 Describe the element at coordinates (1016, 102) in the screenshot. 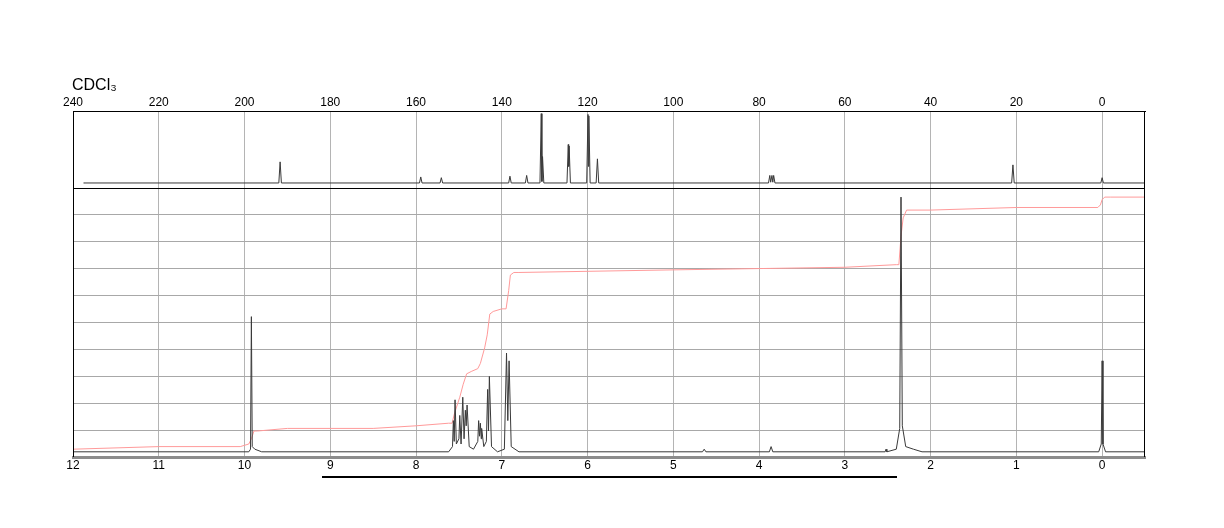

I see `x-tick-label: 20` at that location.